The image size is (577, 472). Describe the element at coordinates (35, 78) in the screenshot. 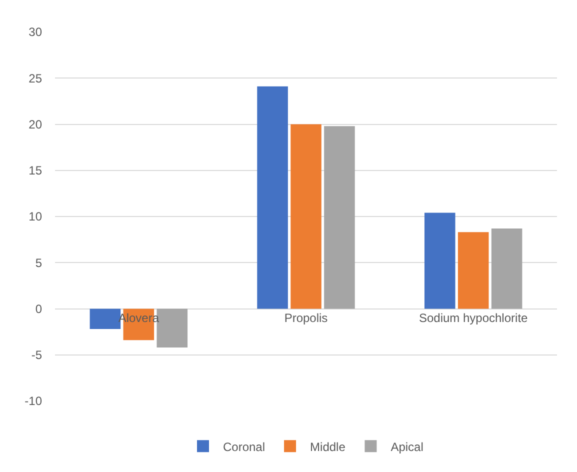

I see `y-tick-label: 25` at that location.